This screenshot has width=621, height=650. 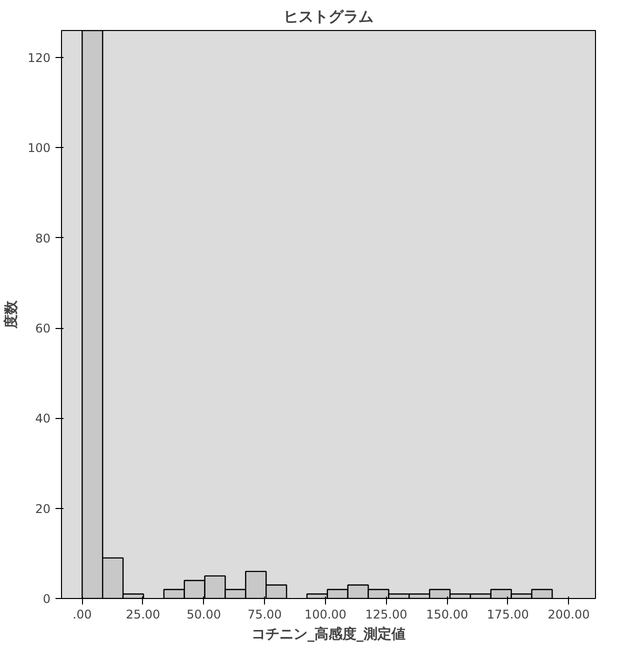 I want to click on x-tick-label: 175.00, so click(x=507, y=615).